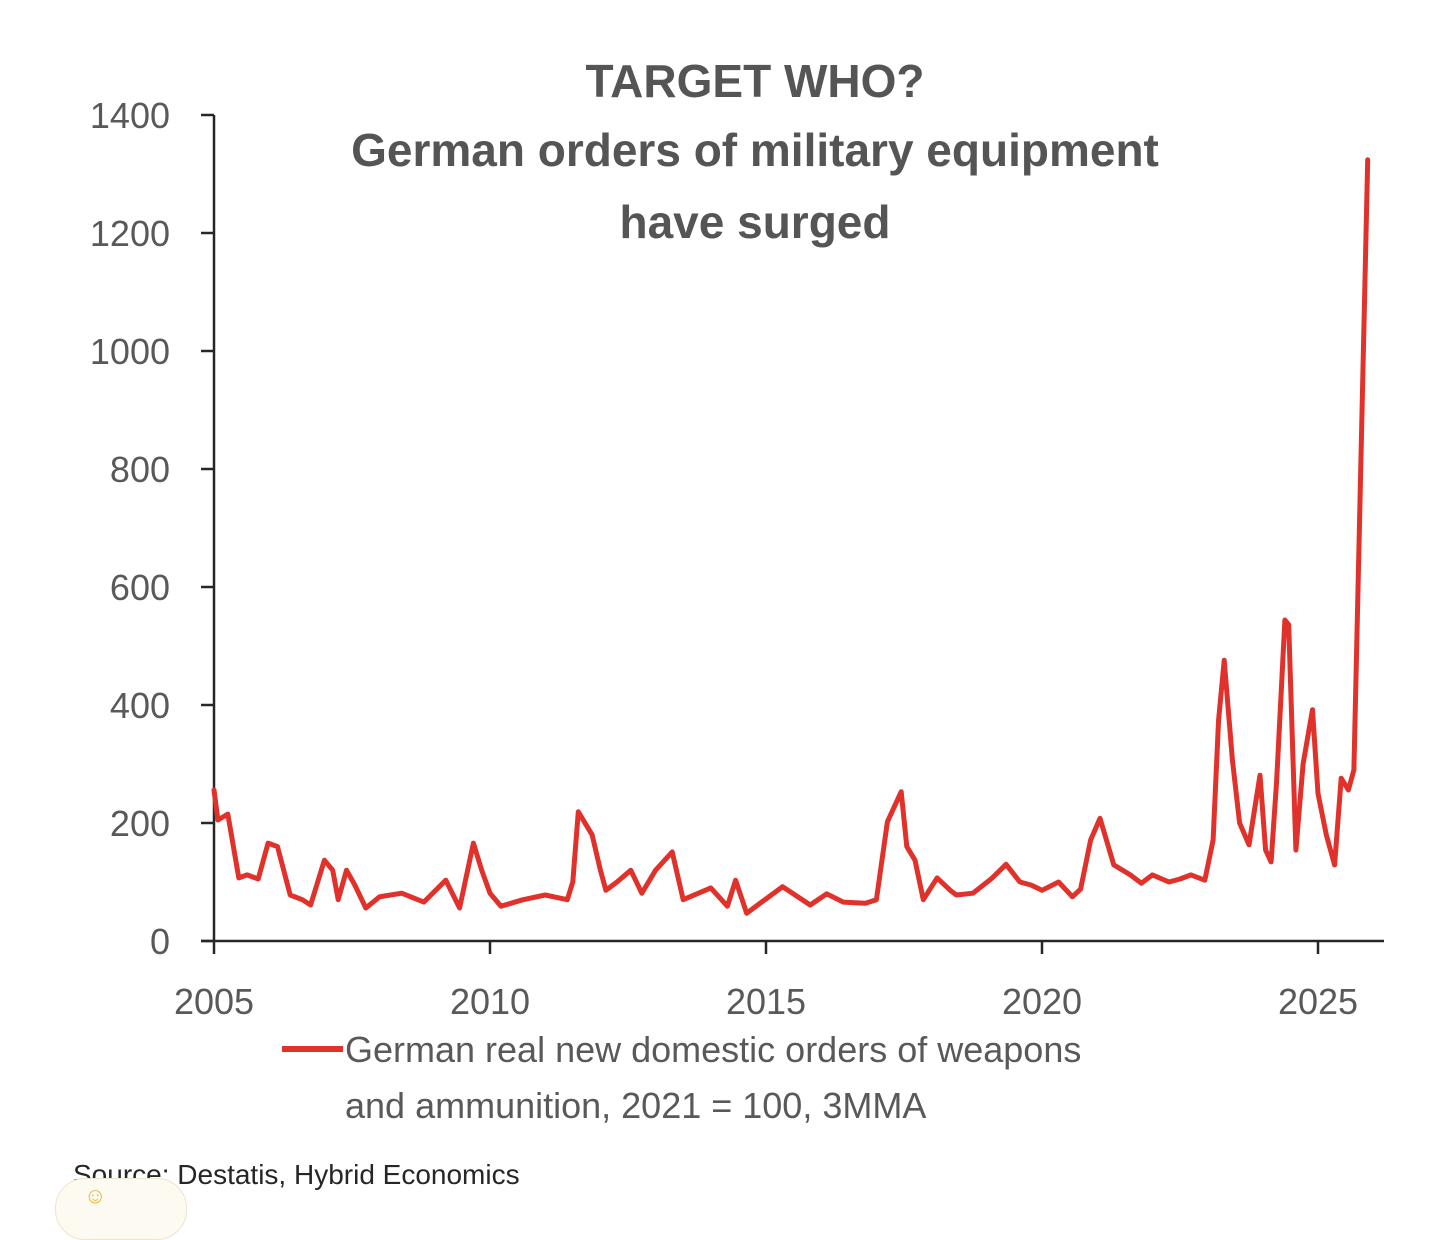  I want to click on x-tick-label: 2010, so click(490, 1001).